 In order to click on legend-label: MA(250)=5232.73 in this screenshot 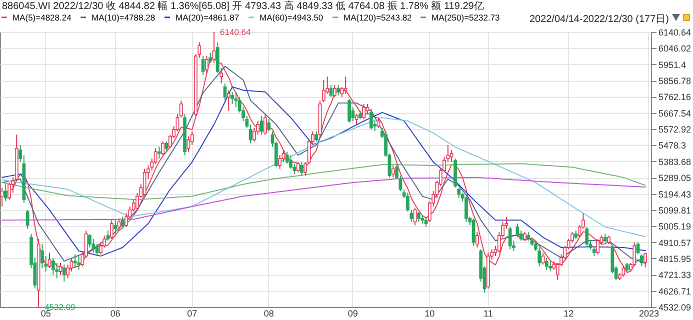, I will do `click(466, 17)`.